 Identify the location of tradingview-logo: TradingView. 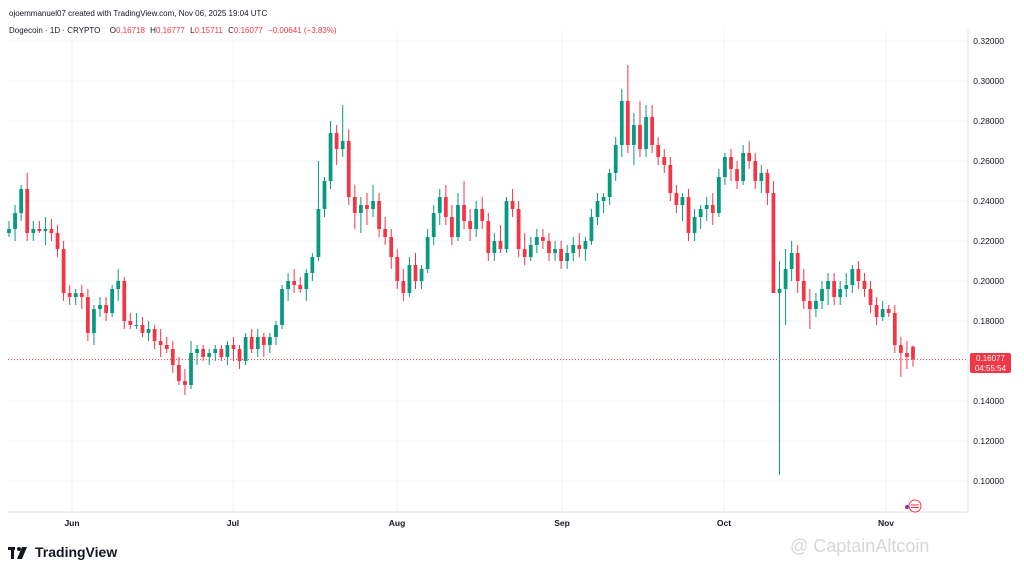
(62, 552).